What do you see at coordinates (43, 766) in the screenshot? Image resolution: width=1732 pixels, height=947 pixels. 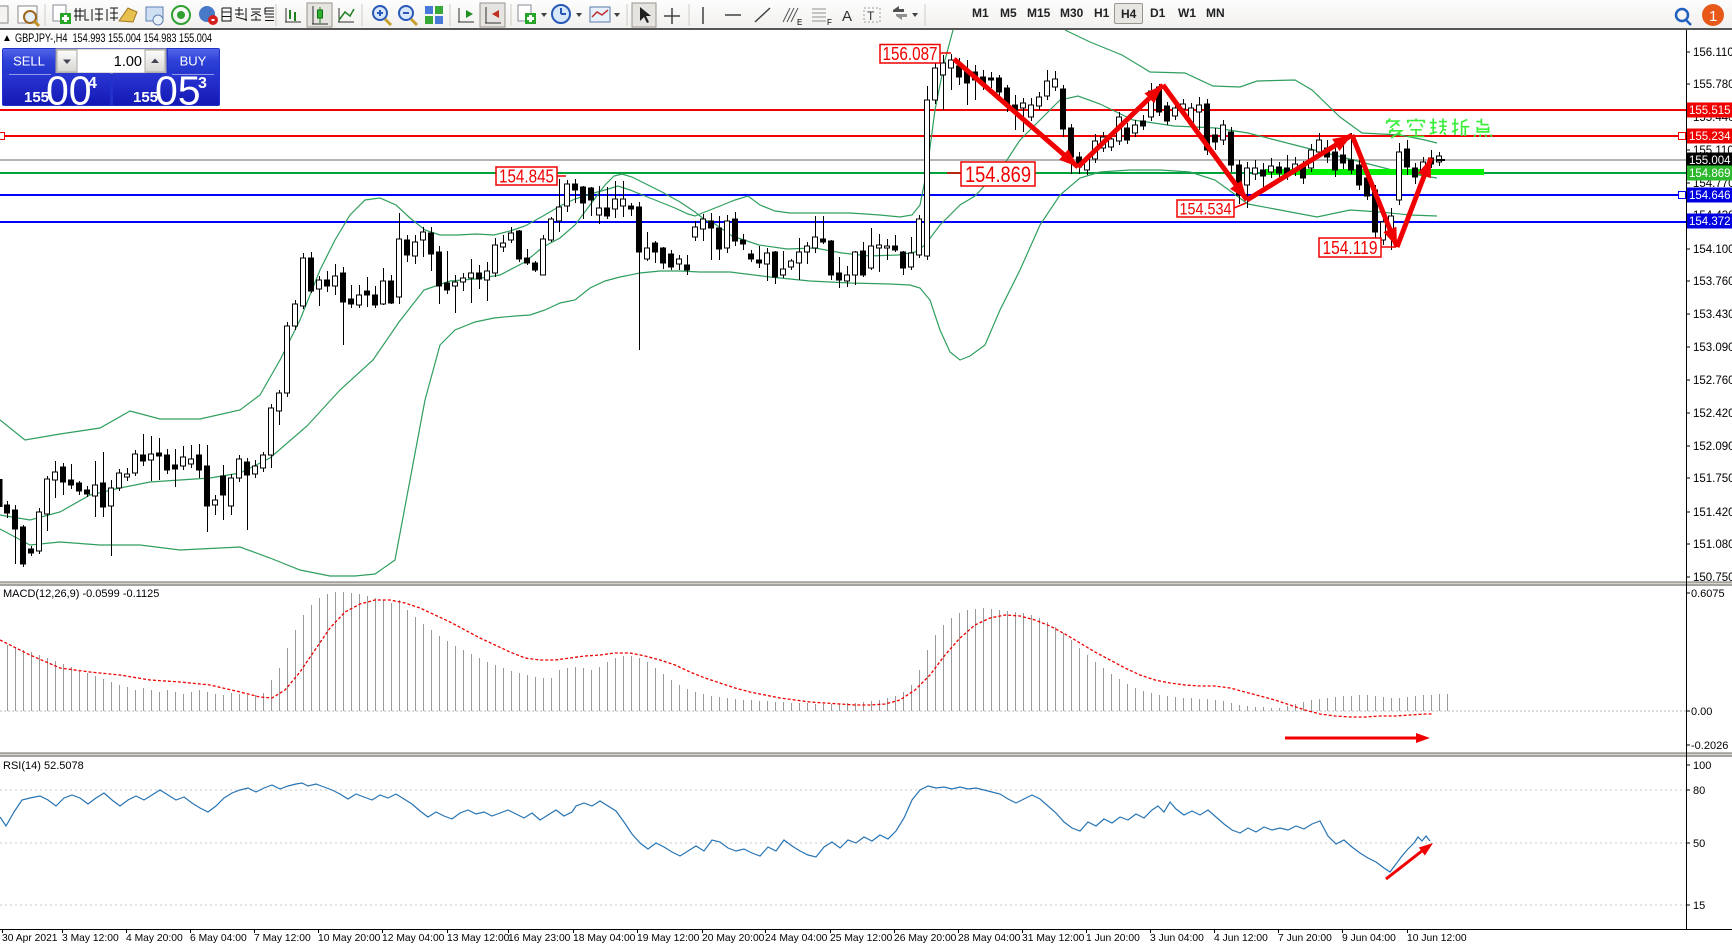 I see `svg-text: RSI(14) 52.5078` at bounding box center [43, 766].